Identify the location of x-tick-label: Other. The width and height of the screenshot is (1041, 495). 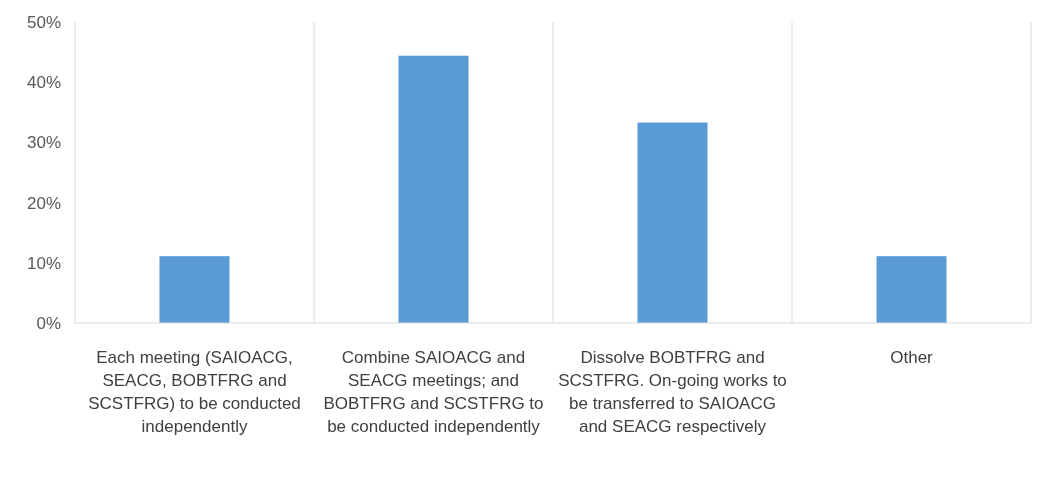
(912, 357).